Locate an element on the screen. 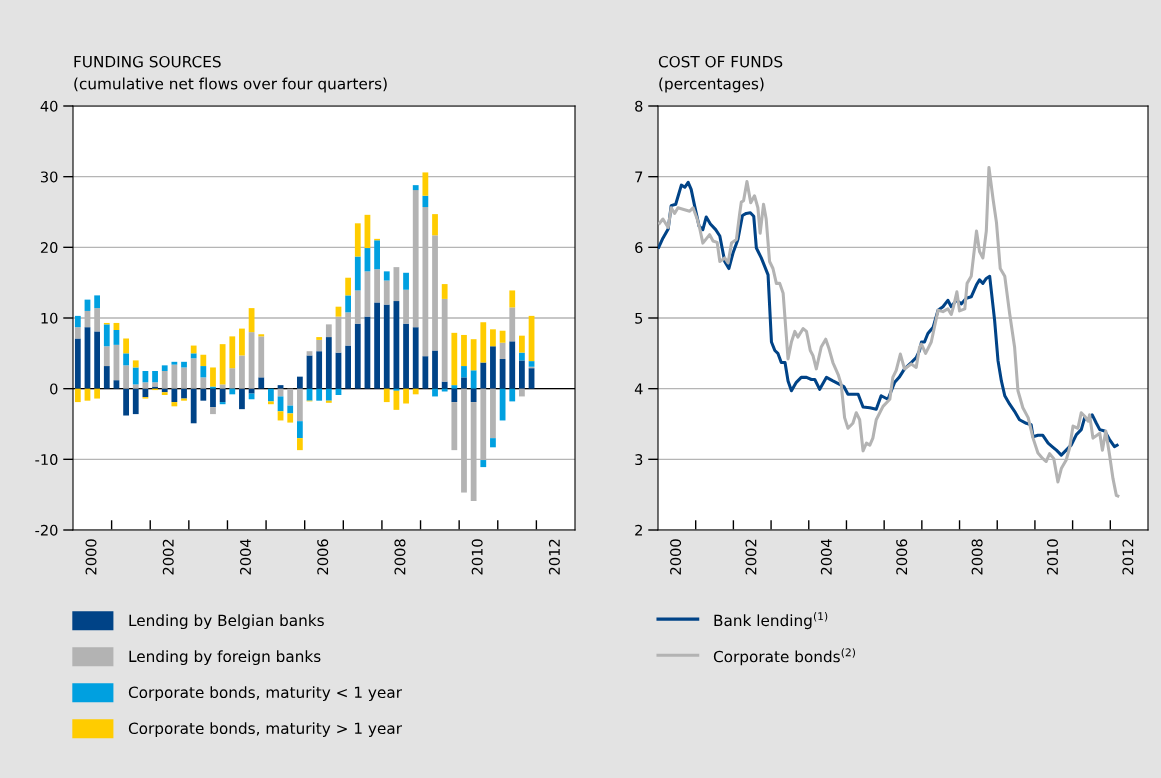  y-tick-label: 0 is located at coordinates (54, 389).